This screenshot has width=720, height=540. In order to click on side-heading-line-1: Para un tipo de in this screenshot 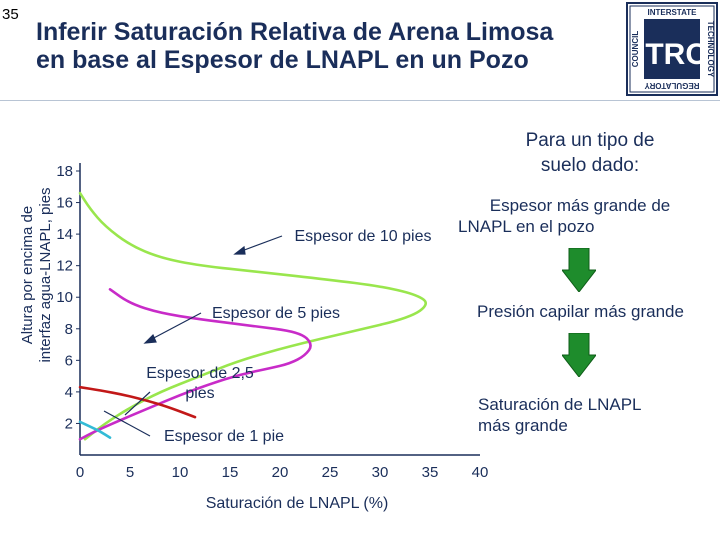, I will do `click(590, 140)`.